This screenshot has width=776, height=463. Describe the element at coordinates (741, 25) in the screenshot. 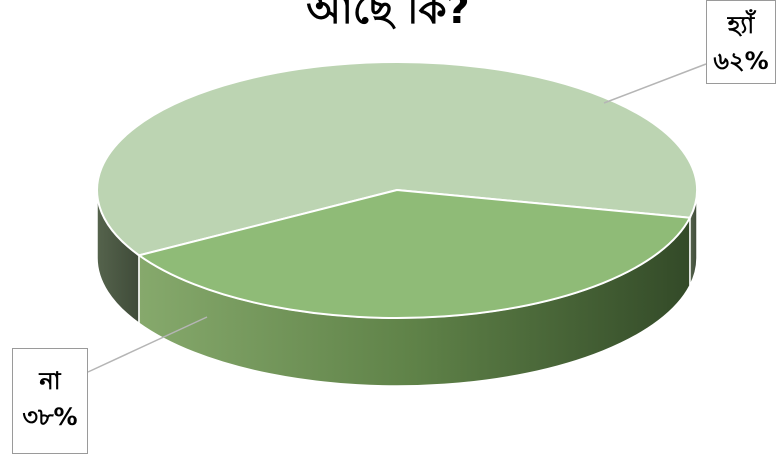

I see `data-label-yes-category: হ্যাঁ` at that location.